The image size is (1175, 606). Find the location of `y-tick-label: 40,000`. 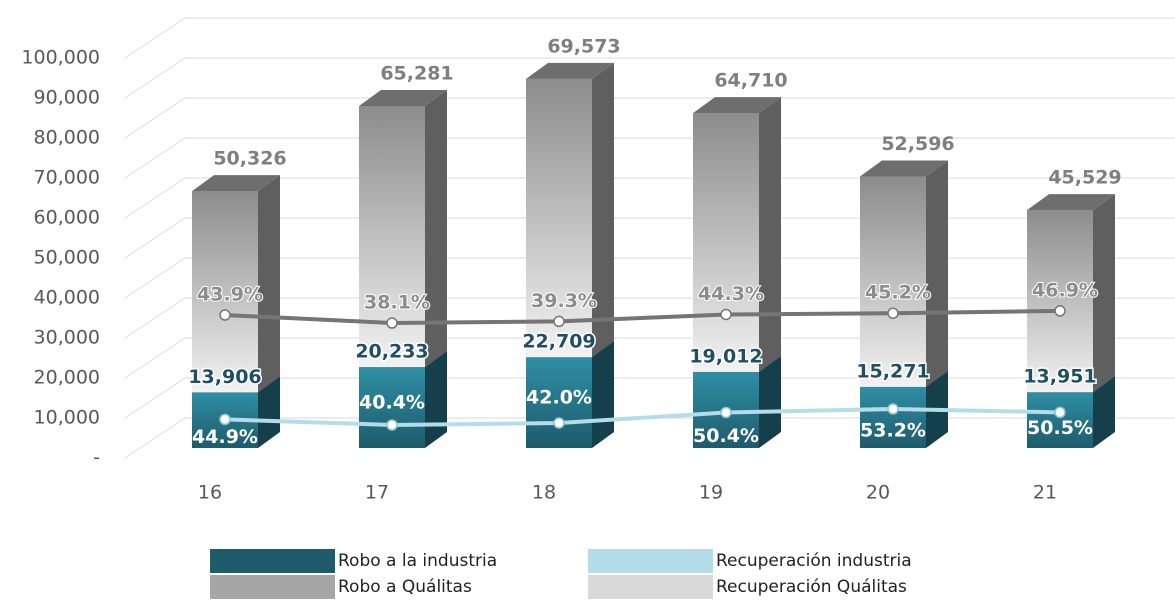

y-tick-label: 40,000 is located at coordinates (67, 298).